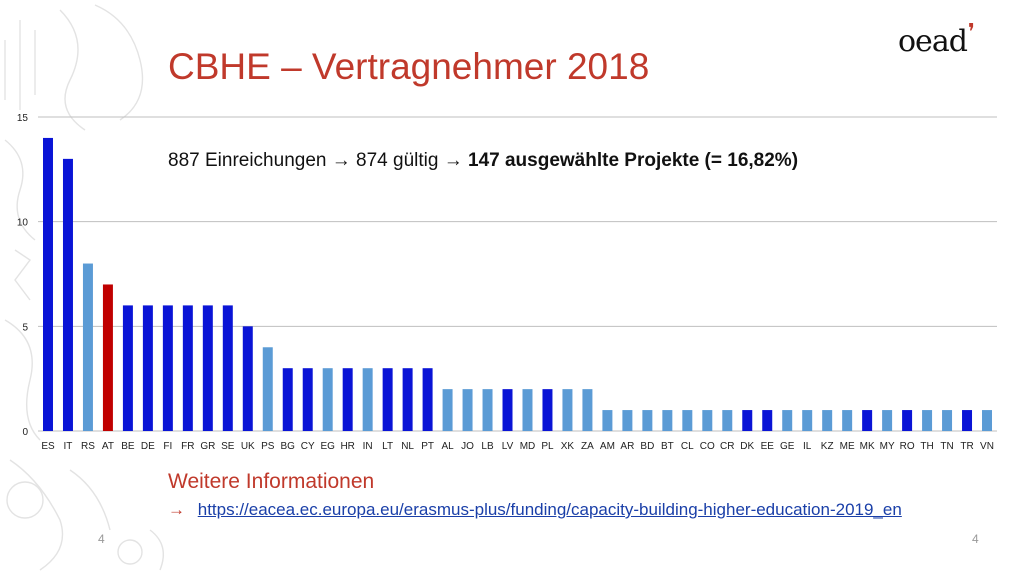 This screenshot has height=576, width=1024. What do you see at coordinates (128, 446) in the screenshot?
I see `x-tick-label: BE` at bounding box center [128, 446].